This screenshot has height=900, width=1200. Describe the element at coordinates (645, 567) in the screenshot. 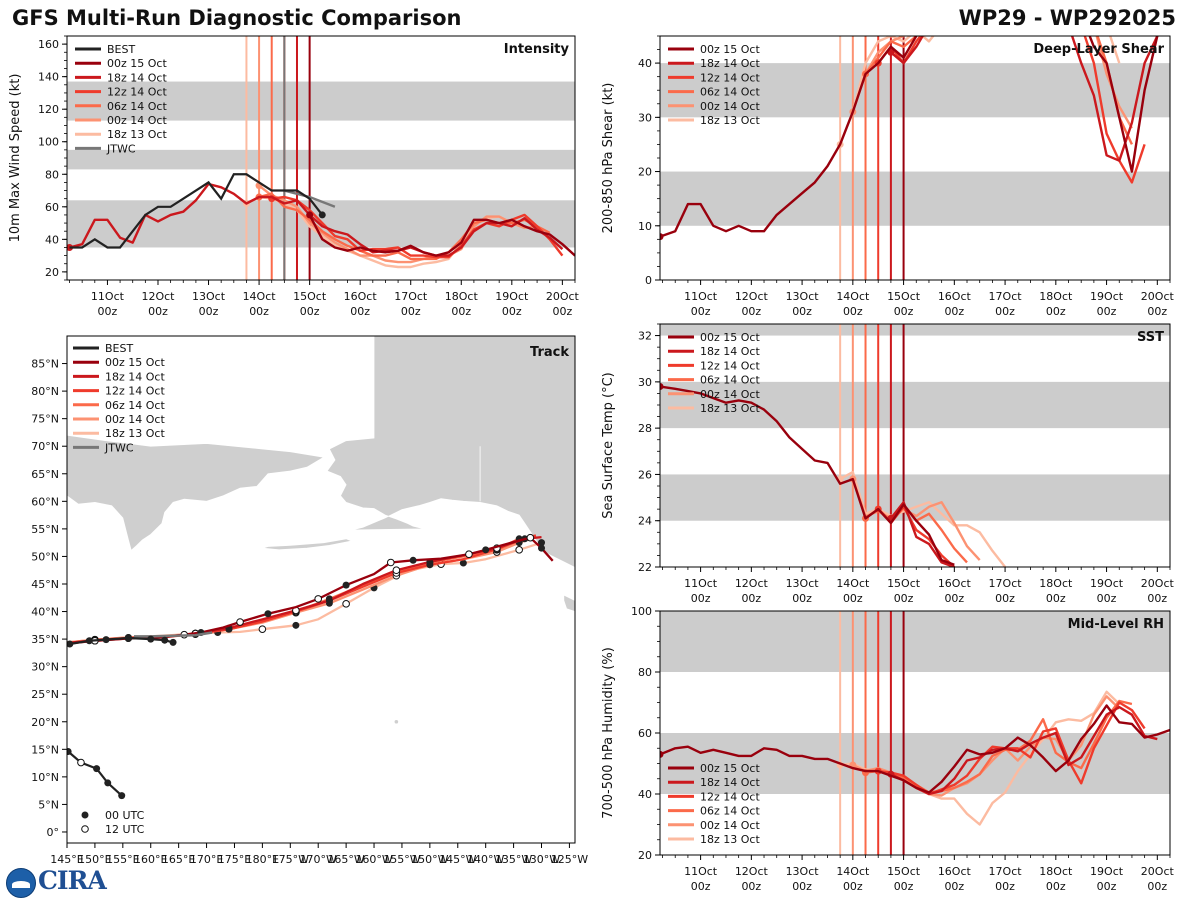

I see `y-tick-label: 22` at that location.